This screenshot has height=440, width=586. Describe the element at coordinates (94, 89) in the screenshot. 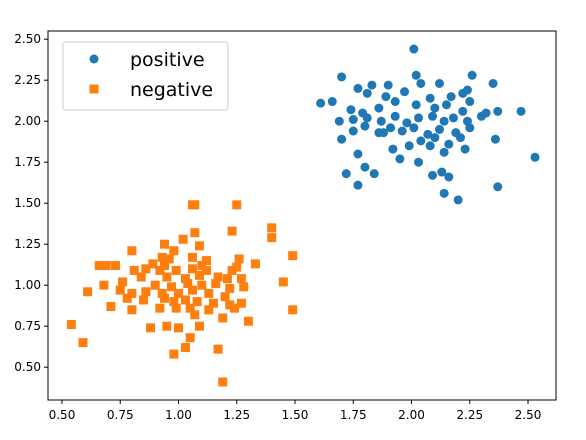

I see `legend-negative-marker` at that location.